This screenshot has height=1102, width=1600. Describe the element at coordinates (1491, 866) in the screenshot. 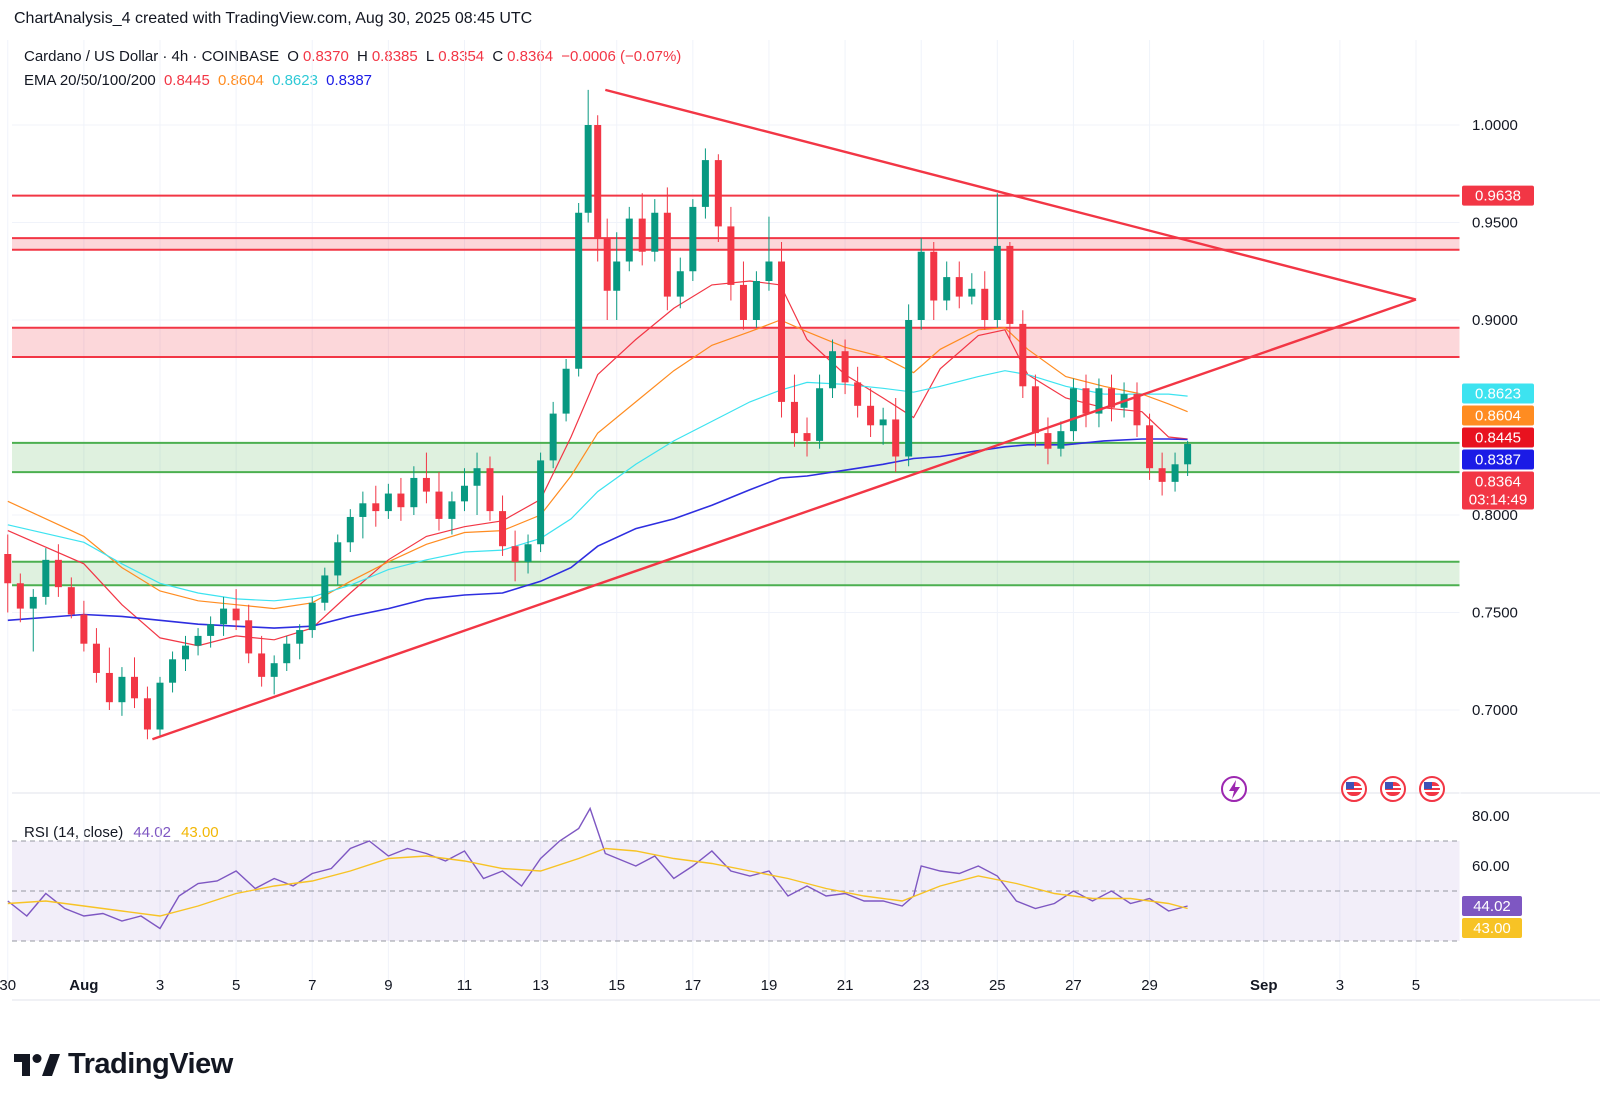

I see `rsi-tick-label: 60.00` at that location.